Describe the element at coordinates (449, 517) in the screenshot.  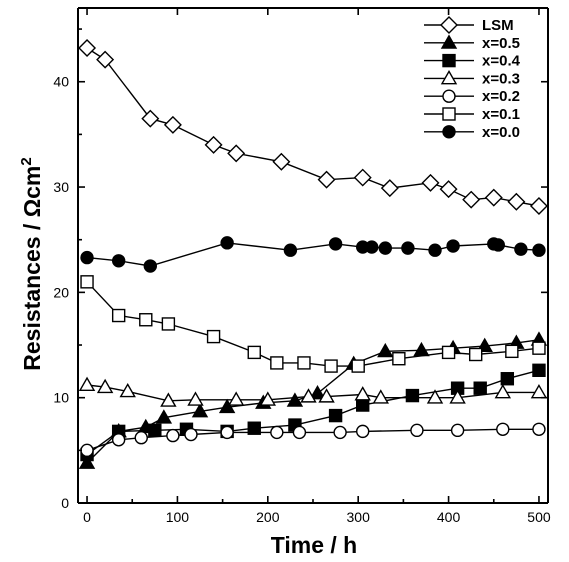
I see `x-tick-label: 400` at that location.